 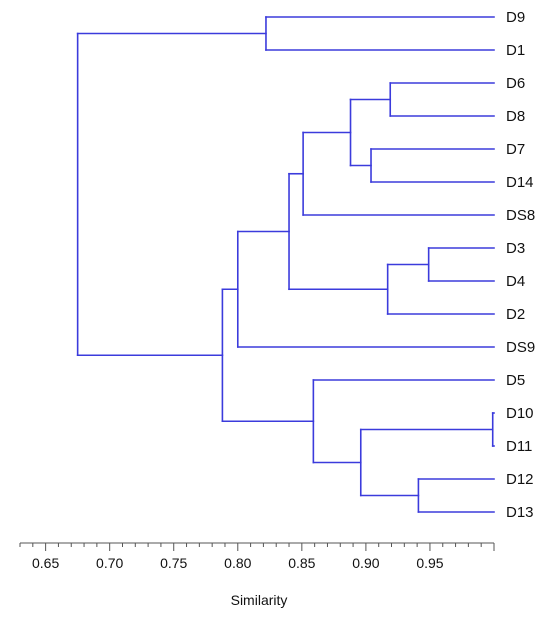 What do you see at coordinates (301, 563) in the screenshot?
I see `x-tick-label: 0.85` at bounding box center [301, 563].